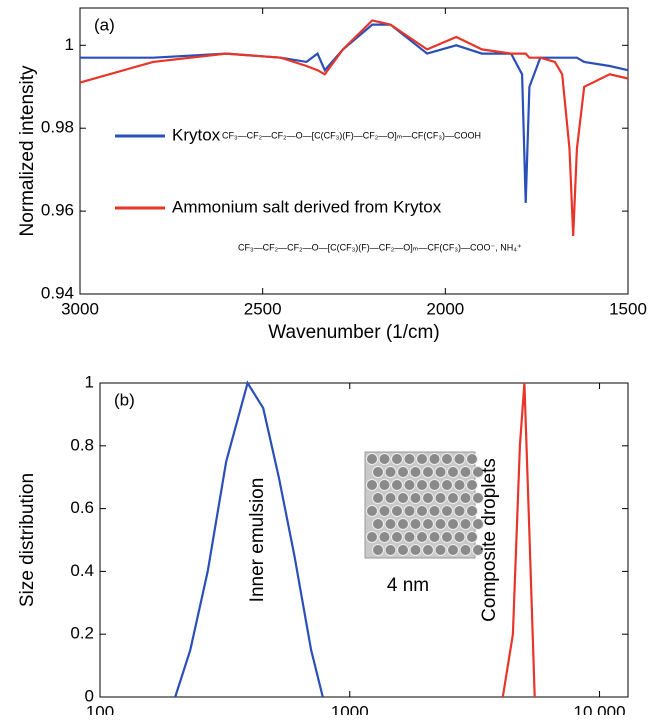  Describe the element at coordinates (353, 332) in the screenshot. I see `x-axis-label: Wavenumber (1/cm)` at that location.